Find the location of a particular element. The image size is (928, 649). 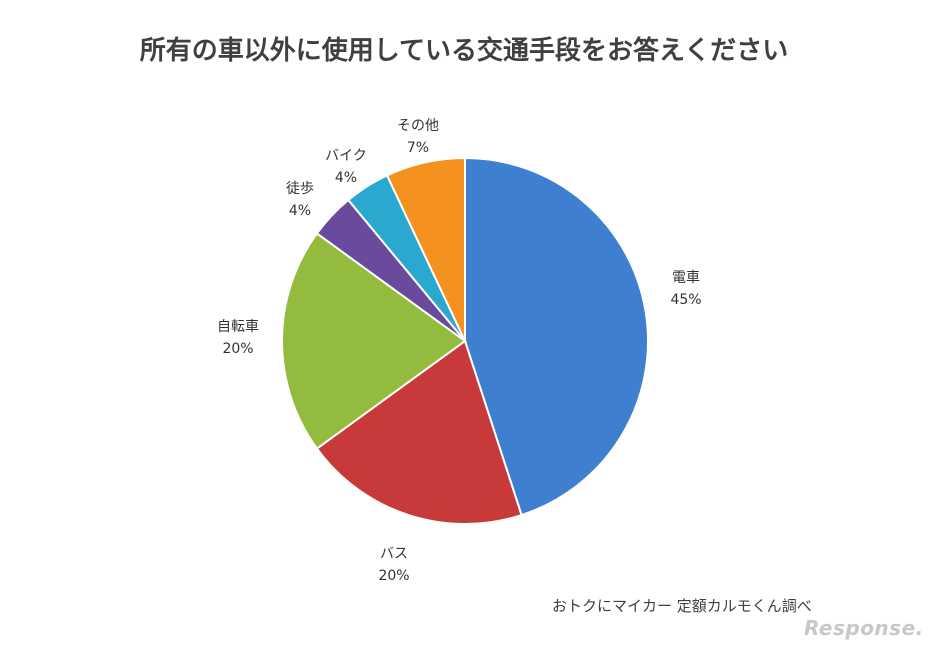

chart-title: 所有の車以外に使用している交通手段をお答えください is located at coordinates (464, 51).